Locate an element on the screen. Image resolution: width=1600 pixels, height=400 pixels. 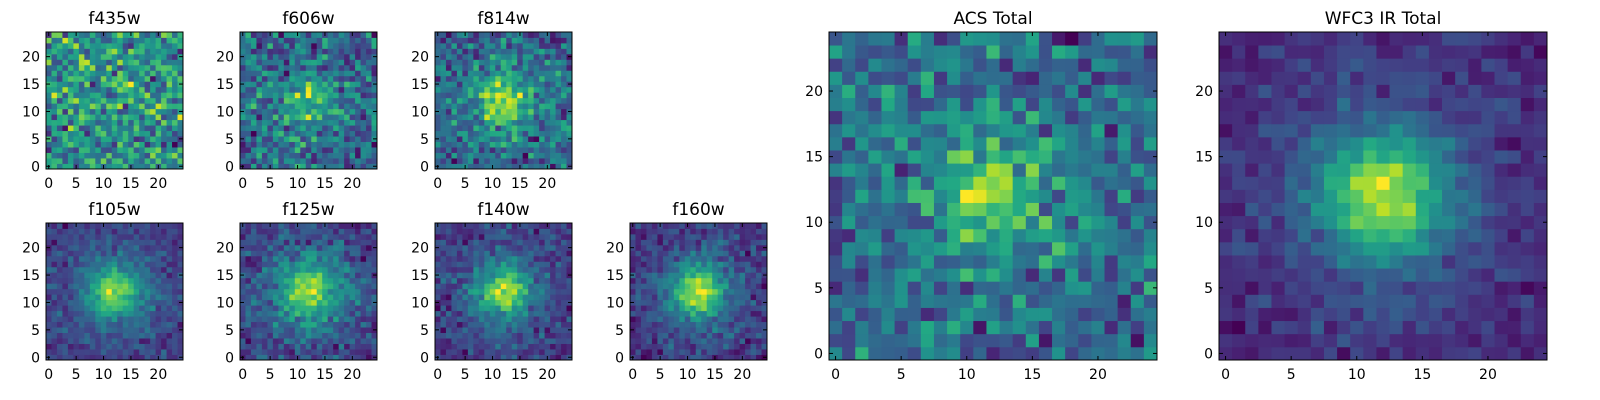
y-tick-label: 0 is located at coordinates (35, 167).